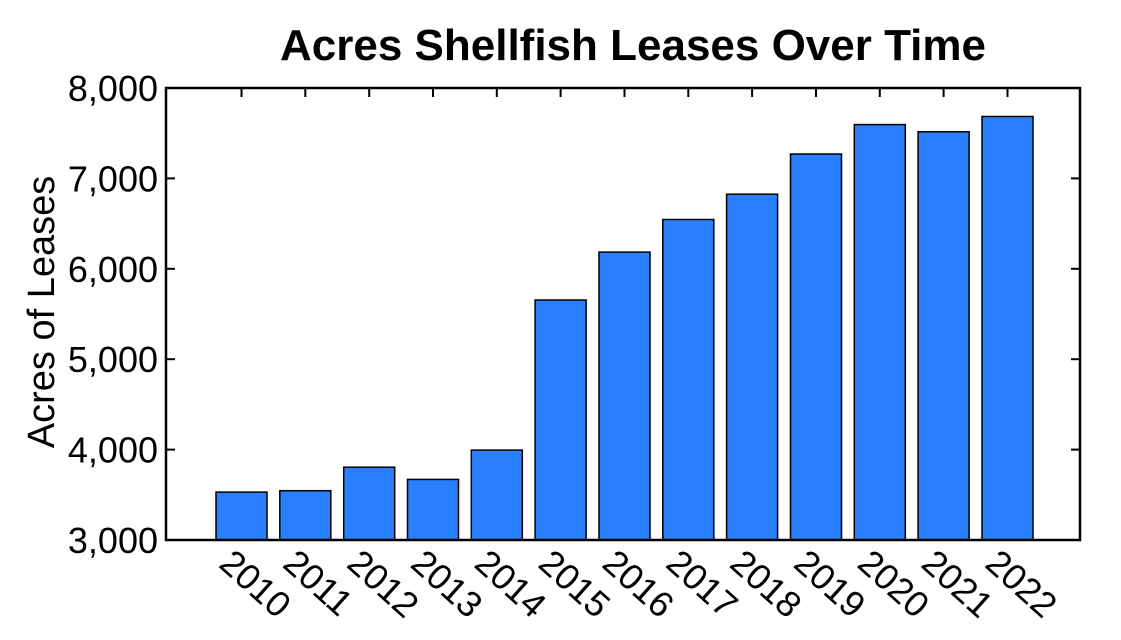 The width and height of the screenshot is (1121, 640). Describe the element at coordinates (1021, 583) in the screenshot. I see `x-tick-label-2022: 2022` at that location.